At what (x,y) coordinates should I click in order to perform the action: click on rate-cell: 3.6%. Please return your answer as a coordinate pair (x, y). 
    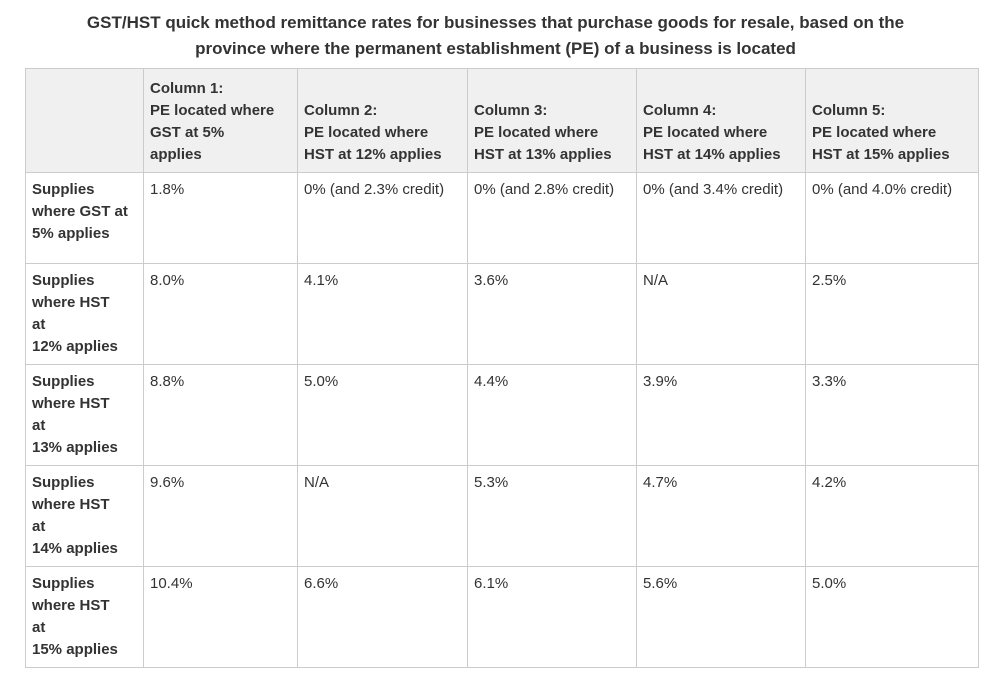
    Looking at the image, I should click on (552, 314).